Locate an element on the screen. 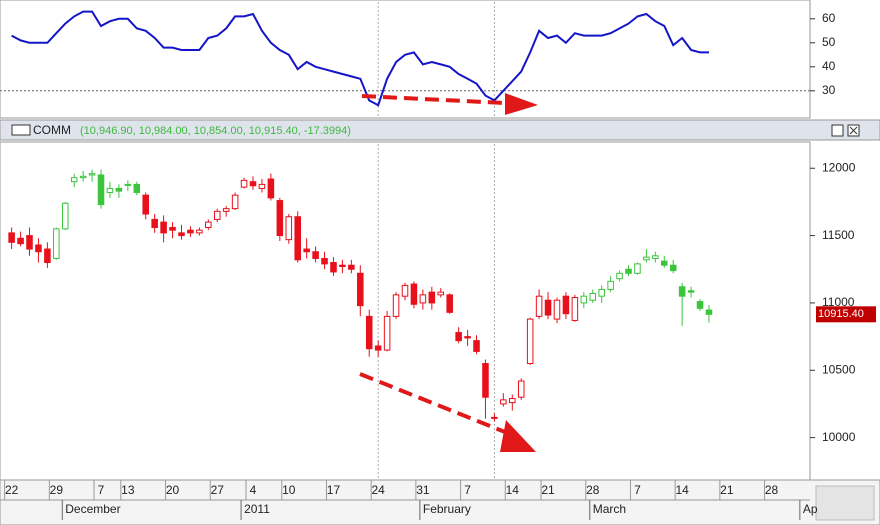  last-price-box is located at coordinates (846, 314).